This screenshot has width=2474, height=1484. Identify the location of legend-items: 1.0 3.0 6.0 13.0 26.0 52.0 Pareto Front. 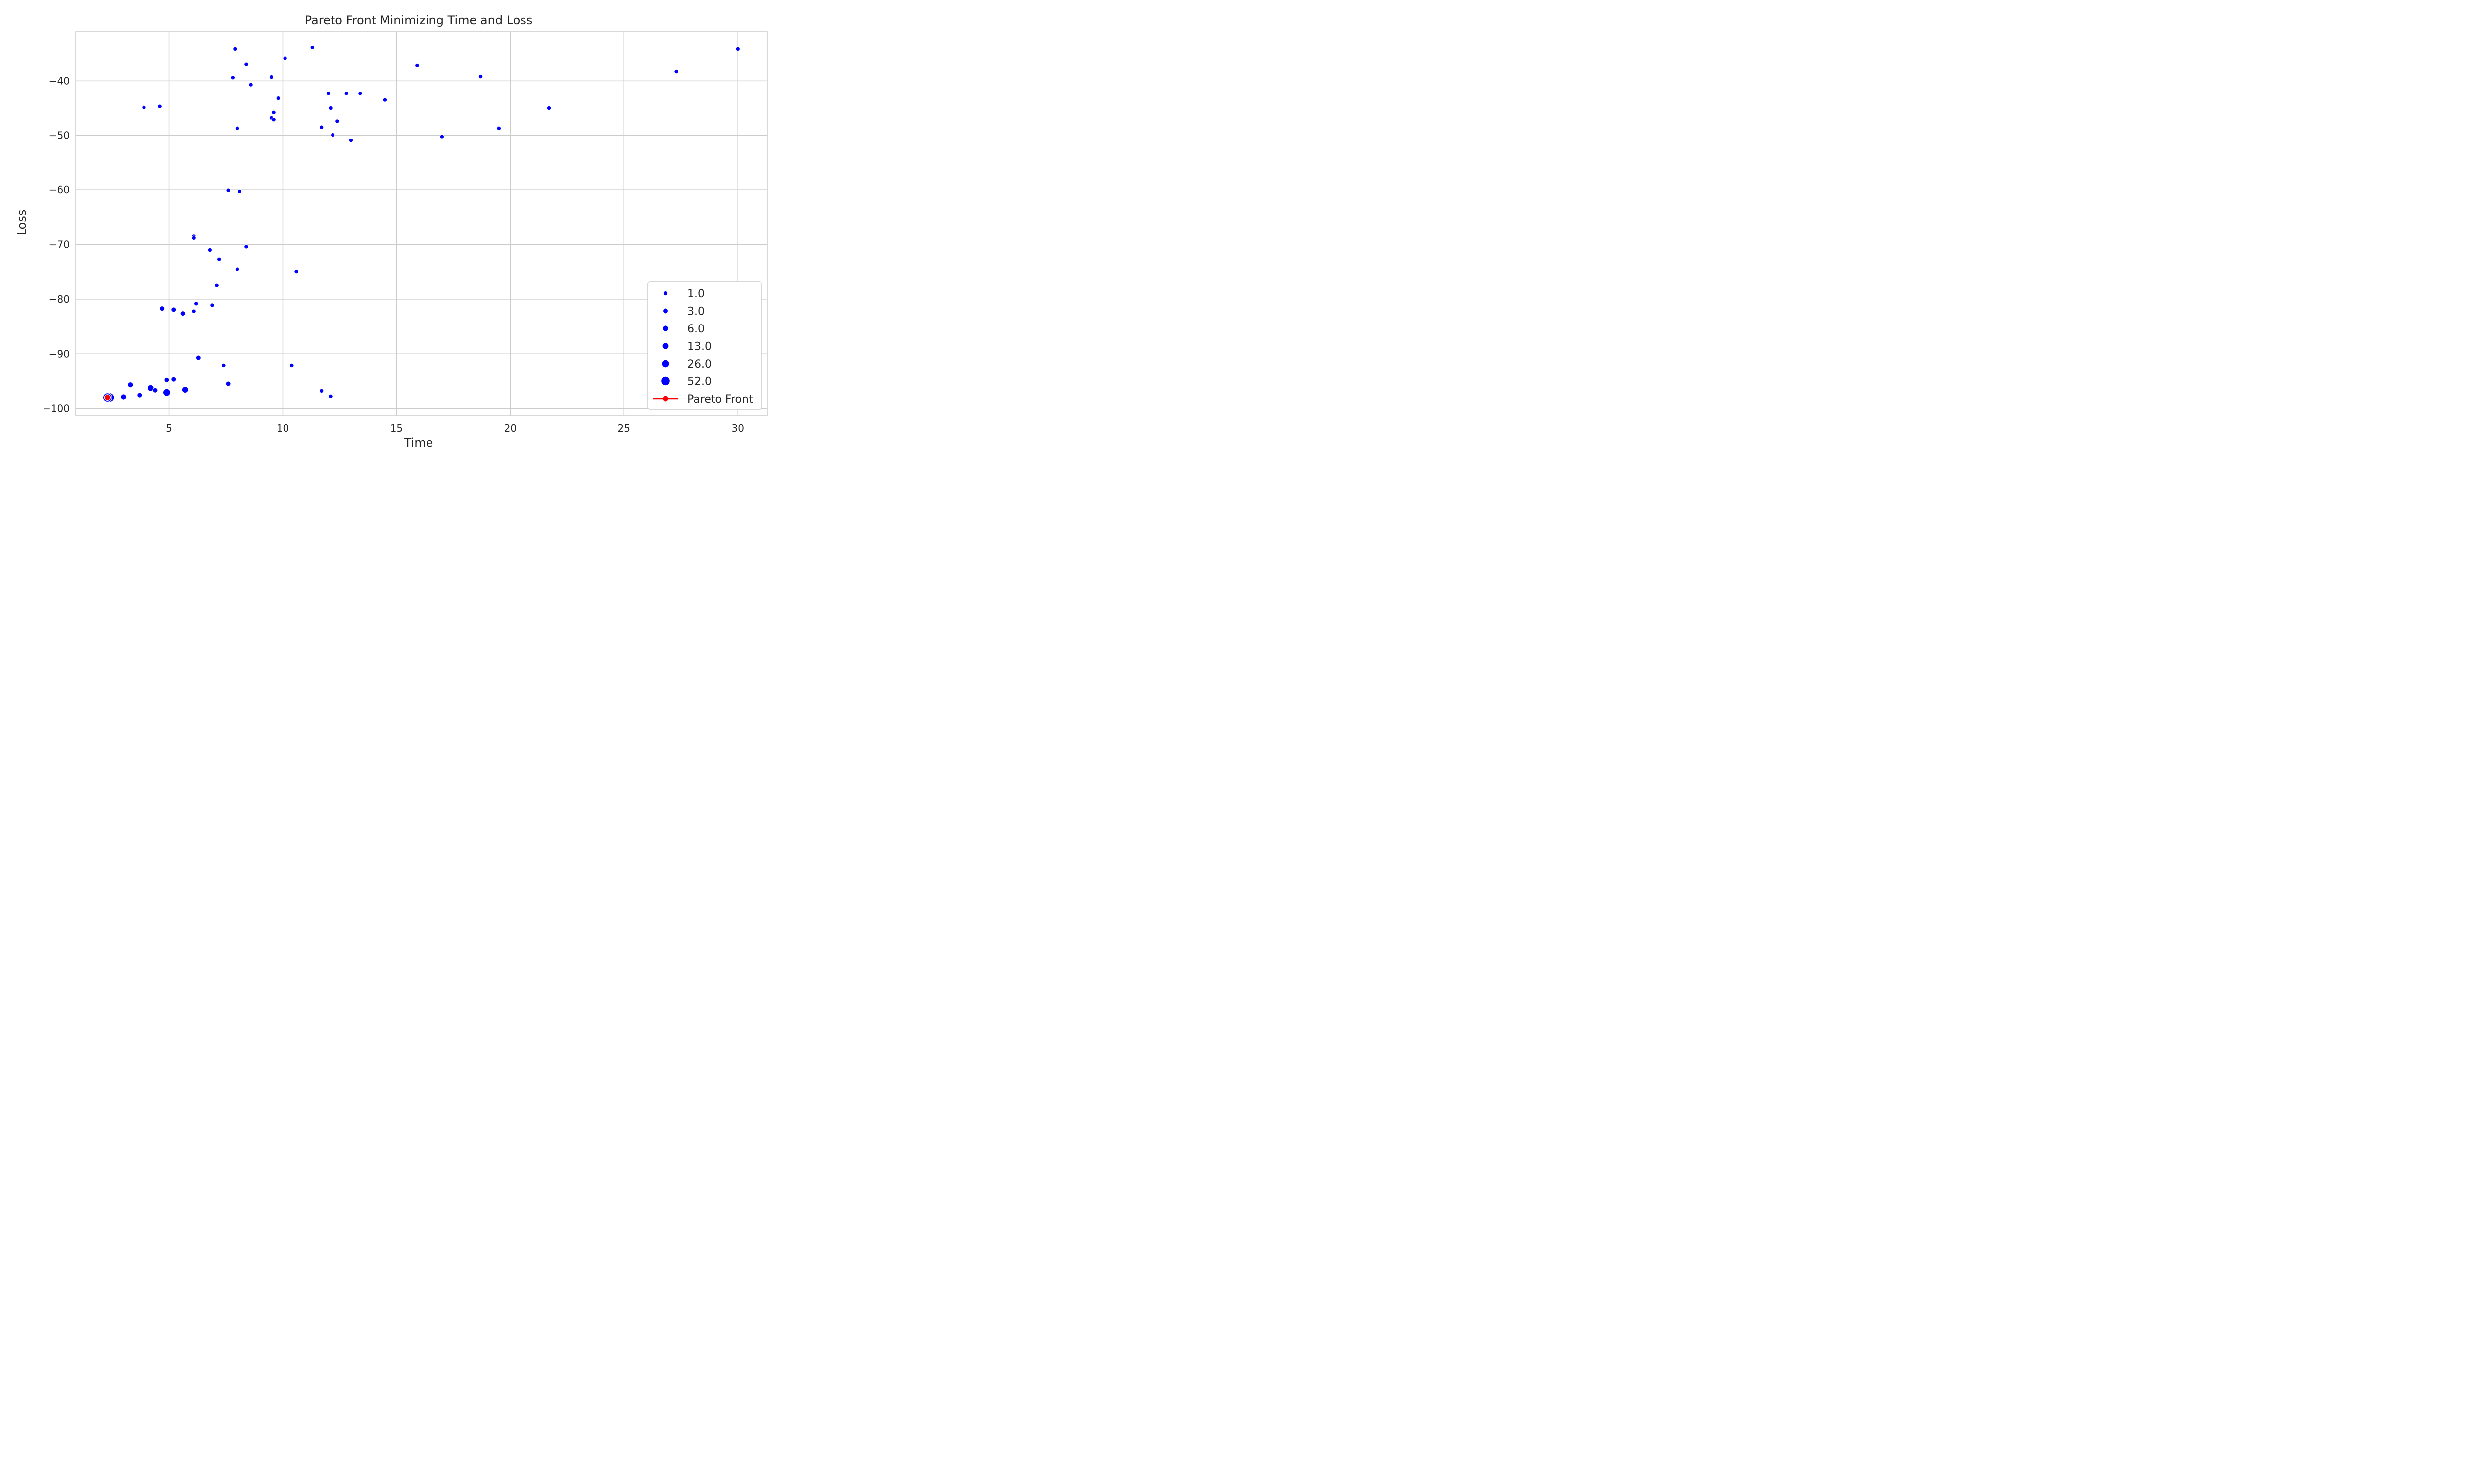
(703, 347).